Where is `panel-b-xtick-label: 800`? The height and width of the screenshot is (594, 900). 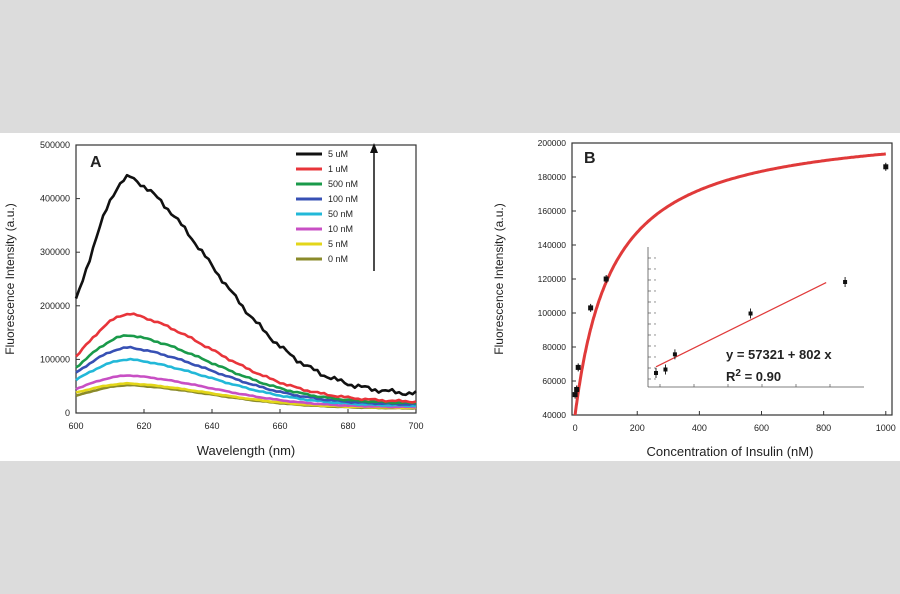 panel-b-xtick-label: 800 is located at coordinates (823, 428).